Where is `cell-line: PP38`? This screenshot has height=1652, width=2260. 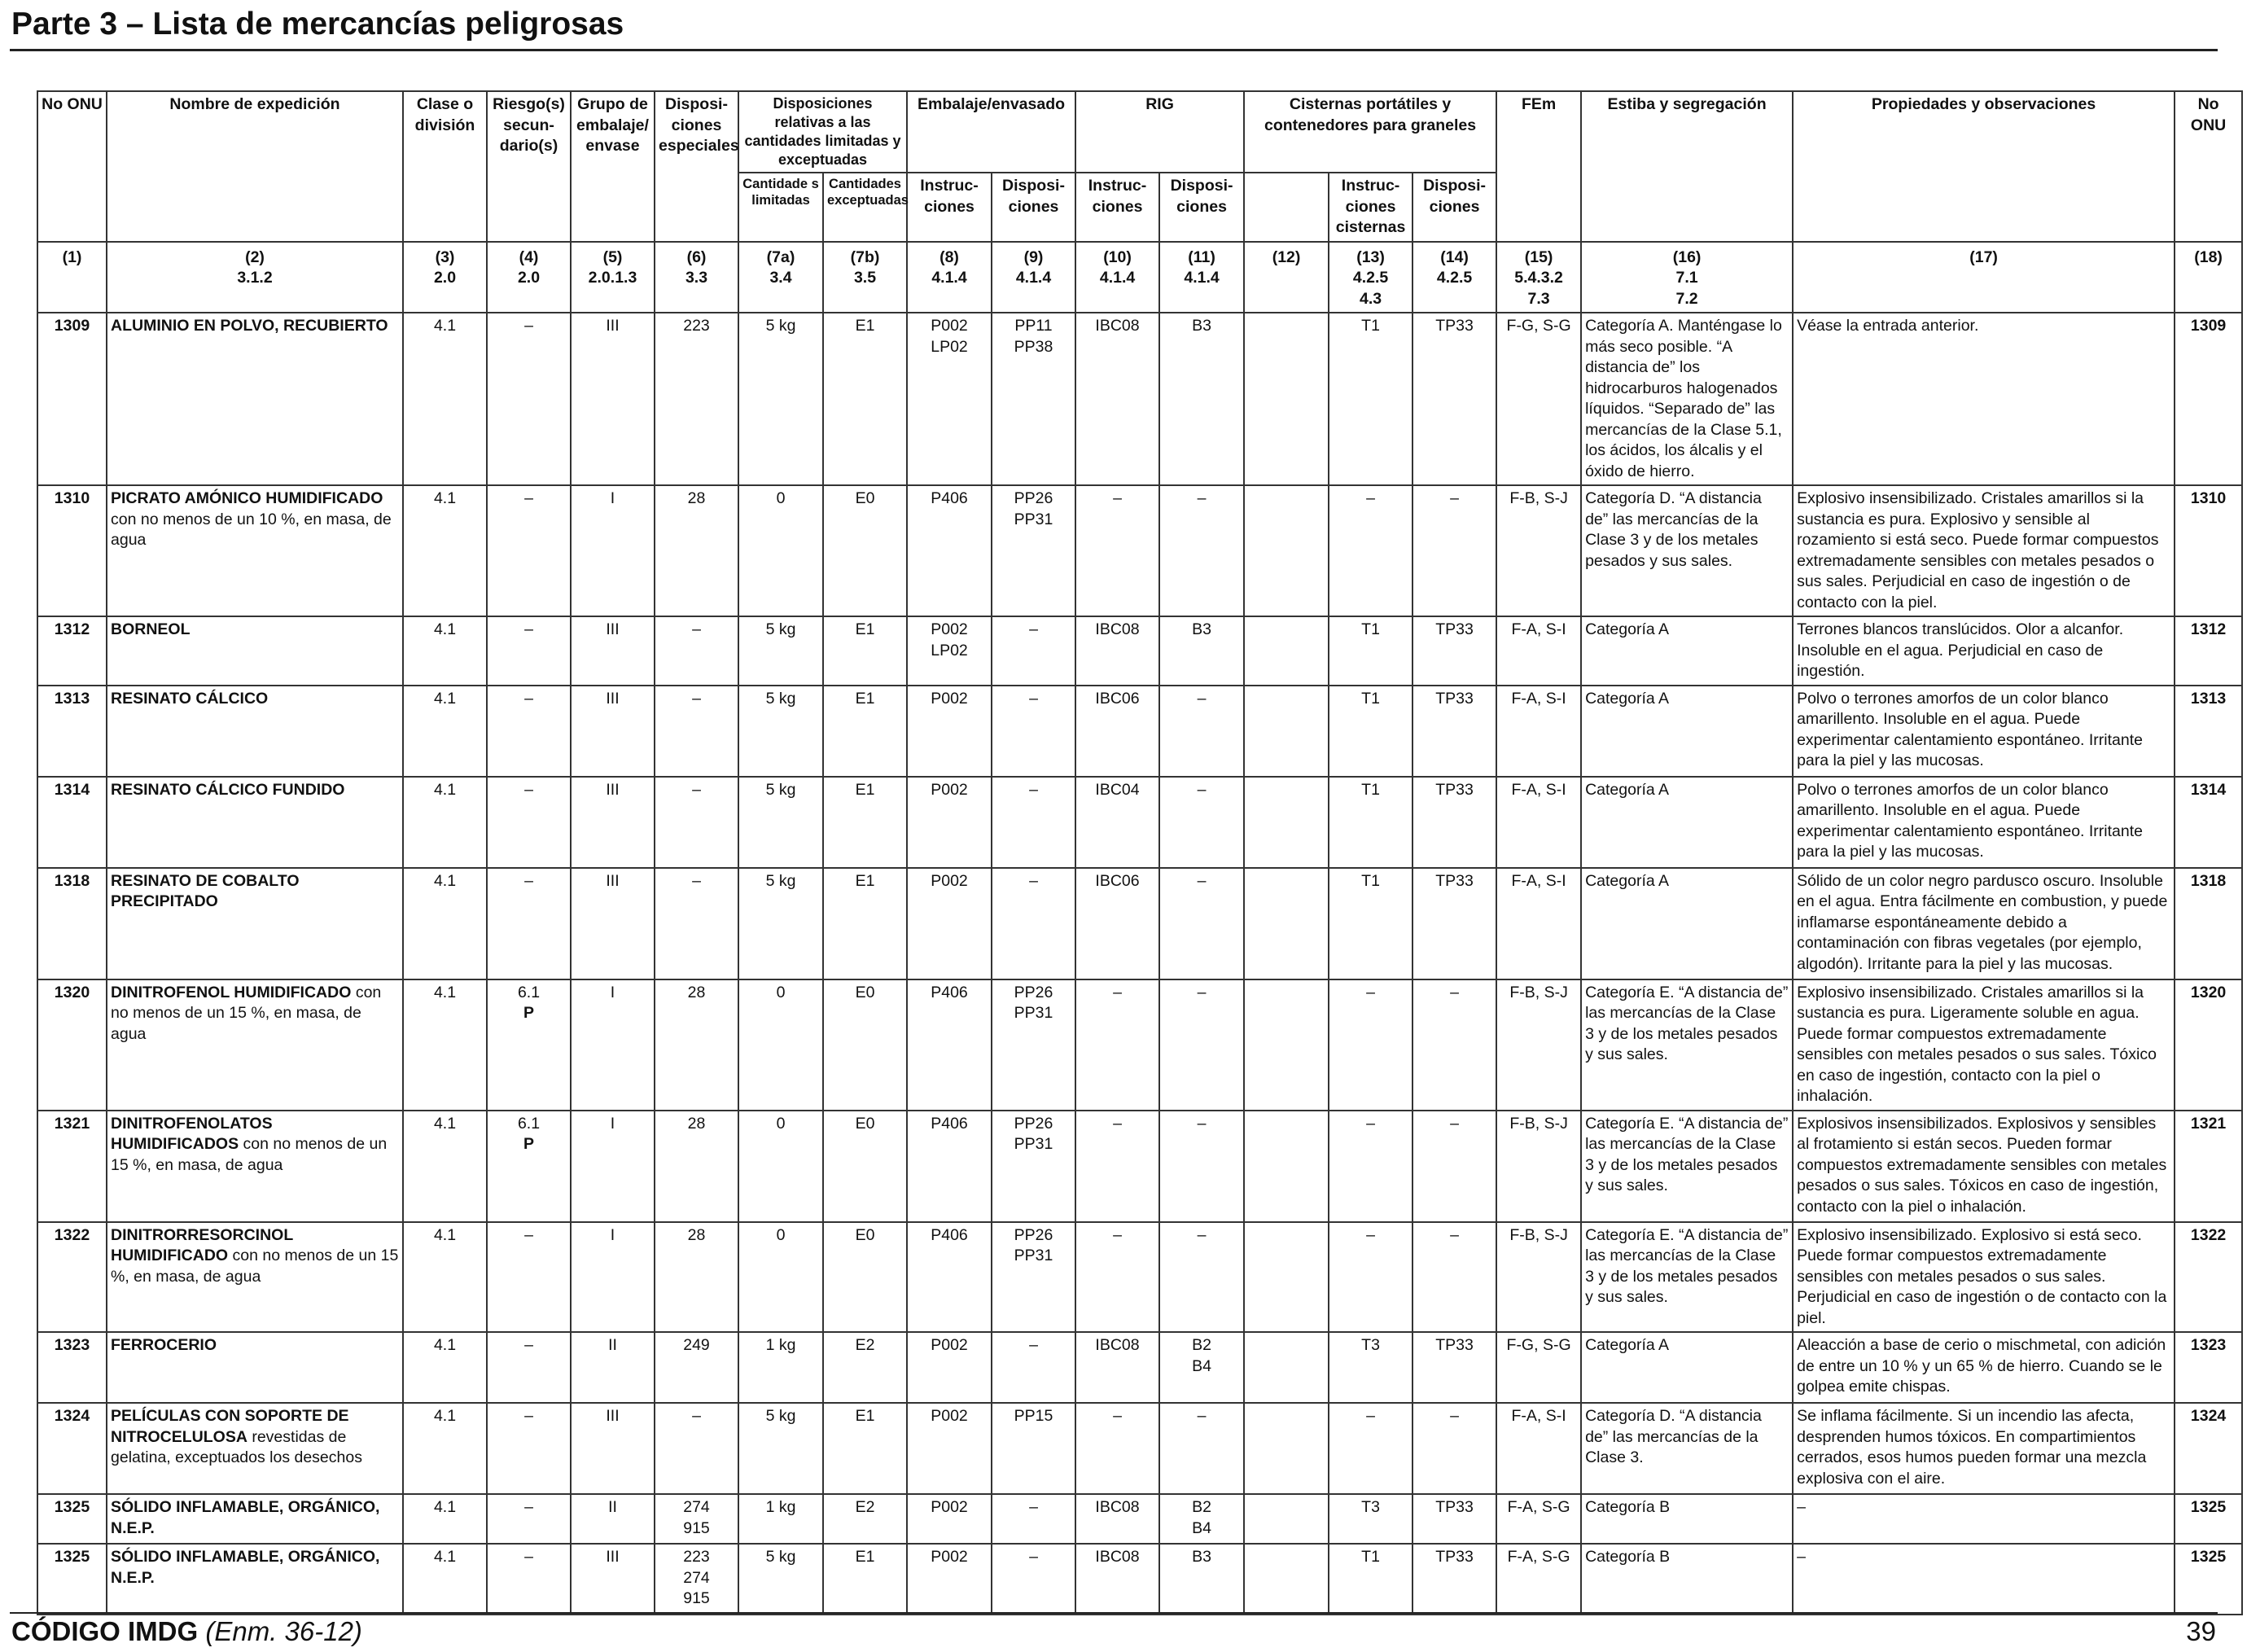 cell-line: PP38 is located at coordinates (1033, 346).